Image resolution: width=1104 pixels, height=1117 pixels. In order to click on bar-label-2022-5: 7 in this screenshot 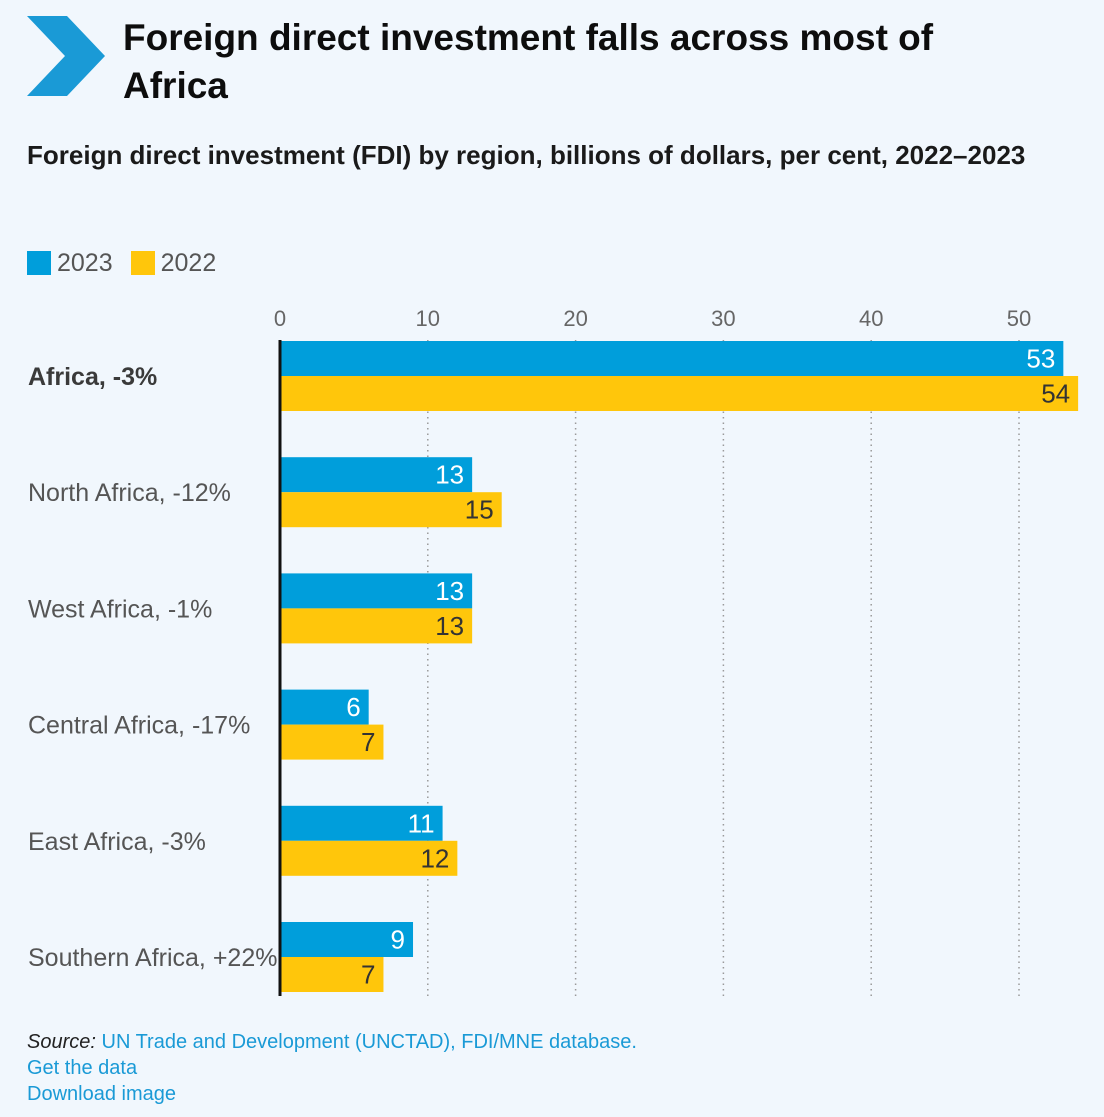, I will do `click(368, 975)`.